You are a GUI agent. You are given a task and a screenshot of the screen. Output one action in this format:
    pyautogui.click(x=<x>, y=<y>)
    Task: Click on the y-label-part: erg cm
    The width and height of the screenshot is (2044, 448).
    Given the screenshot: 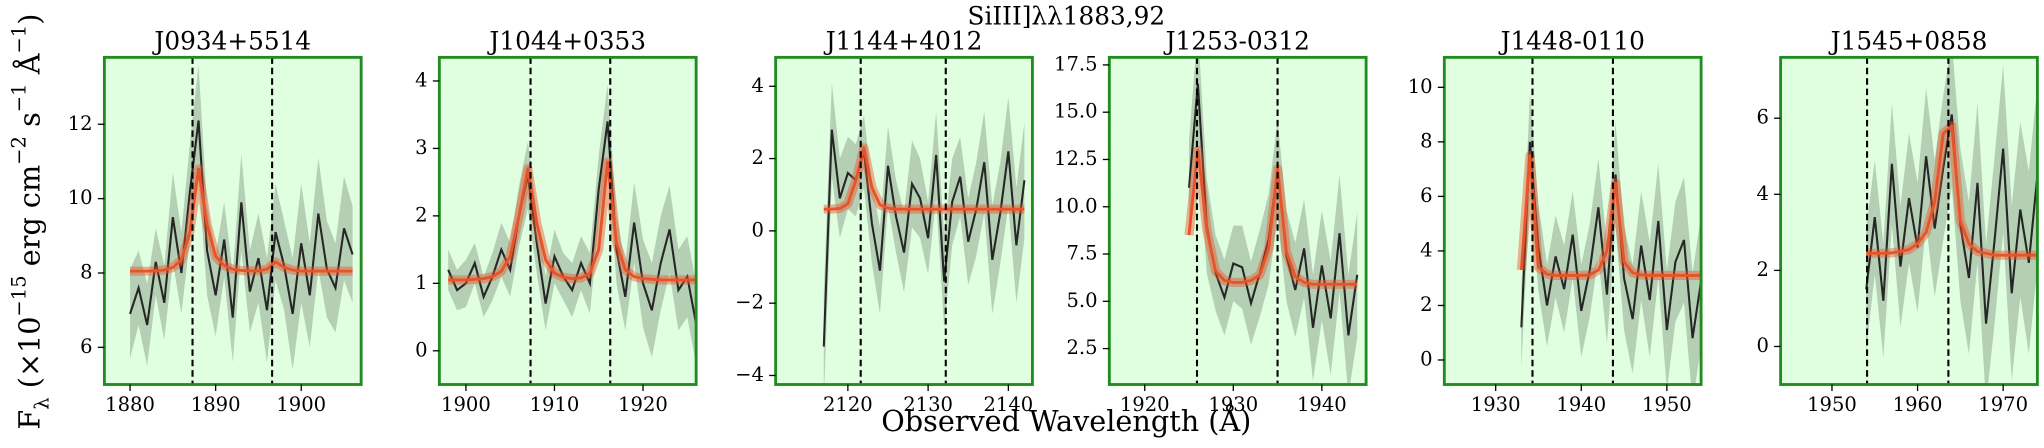 What is the action you would take?
    pyautogui.click(x=29, y=220)
    